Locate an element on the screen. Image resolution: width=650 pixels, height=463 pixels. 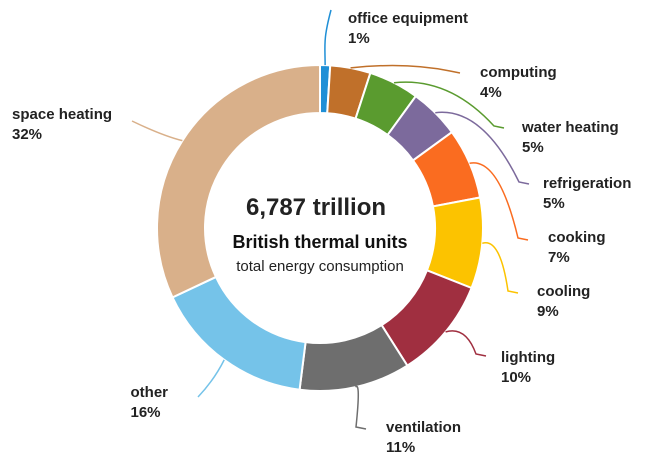
label-cooking: cooking is located at coordinates (577, 237).